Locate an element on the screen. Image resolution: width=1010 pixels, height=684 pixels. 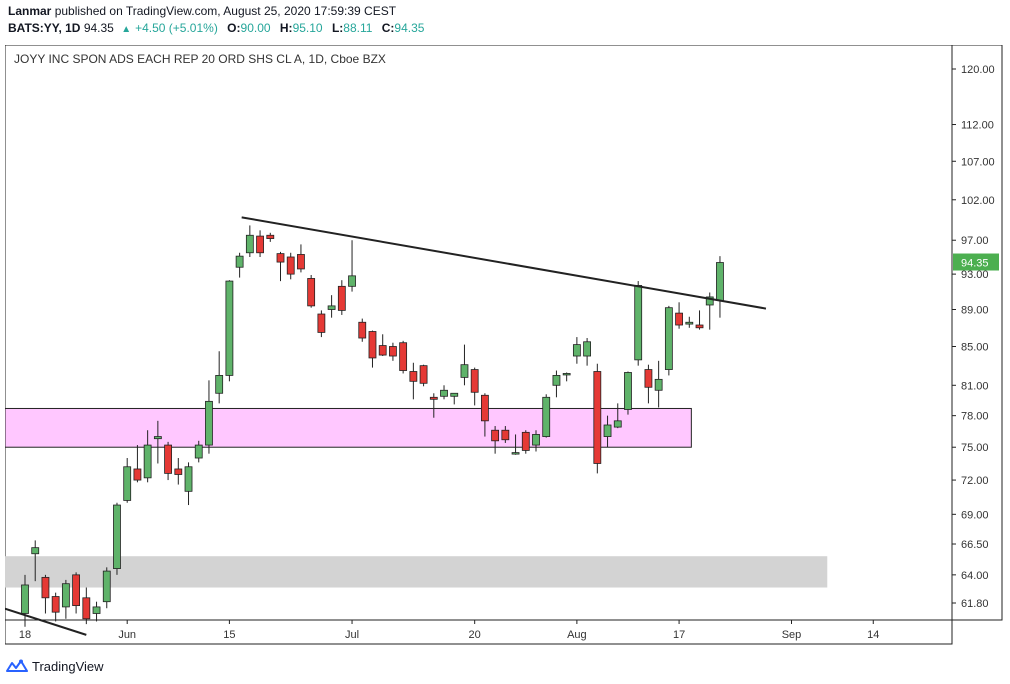
time-tick-label: 20 is located at coordinates (475, 635).